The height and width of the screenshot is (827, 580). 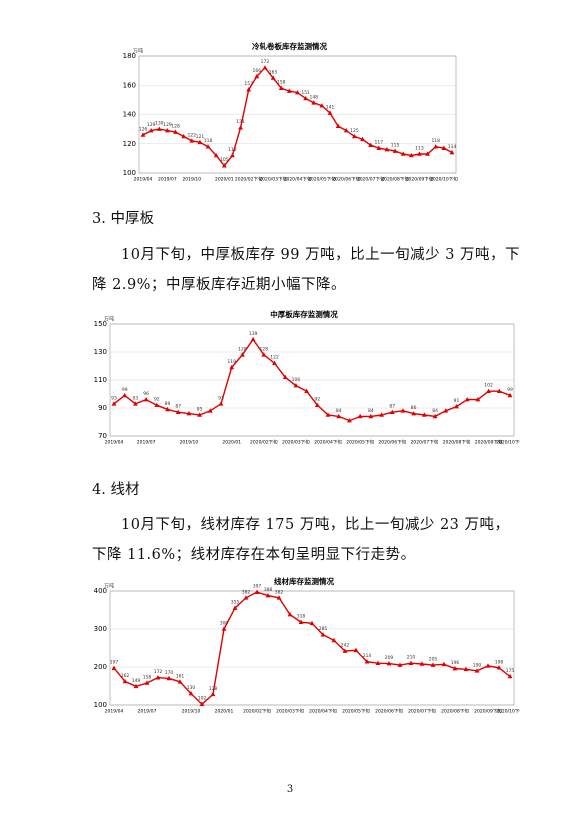 I want to click on data-label: 172, so click(x=265, y=62).